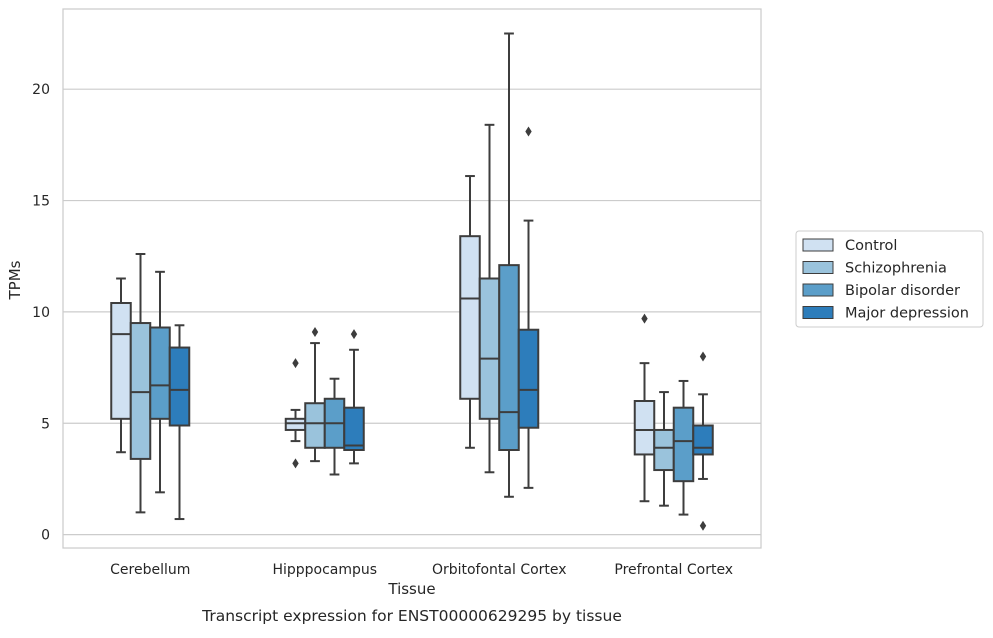  I want to click on x-tick-label: Prefrontal Cortex, so click(673, 570).